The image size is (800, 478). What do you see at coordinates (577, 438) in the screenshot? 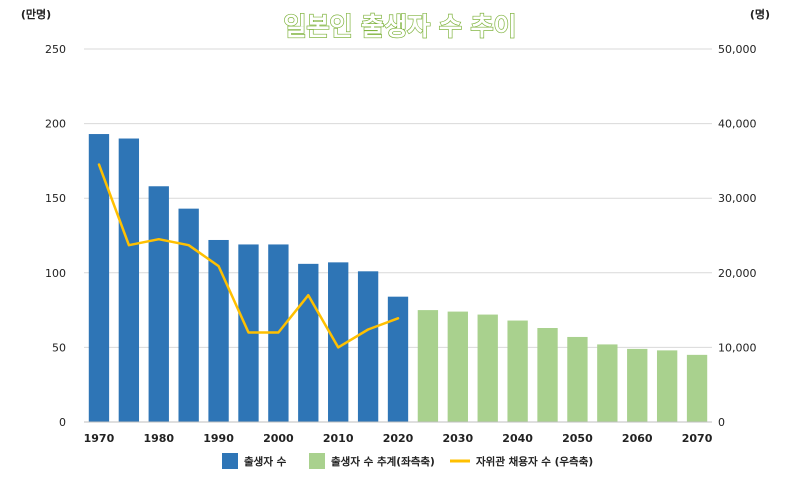
I see `x-tick-label: 2050` at bounding box center [577, 438].